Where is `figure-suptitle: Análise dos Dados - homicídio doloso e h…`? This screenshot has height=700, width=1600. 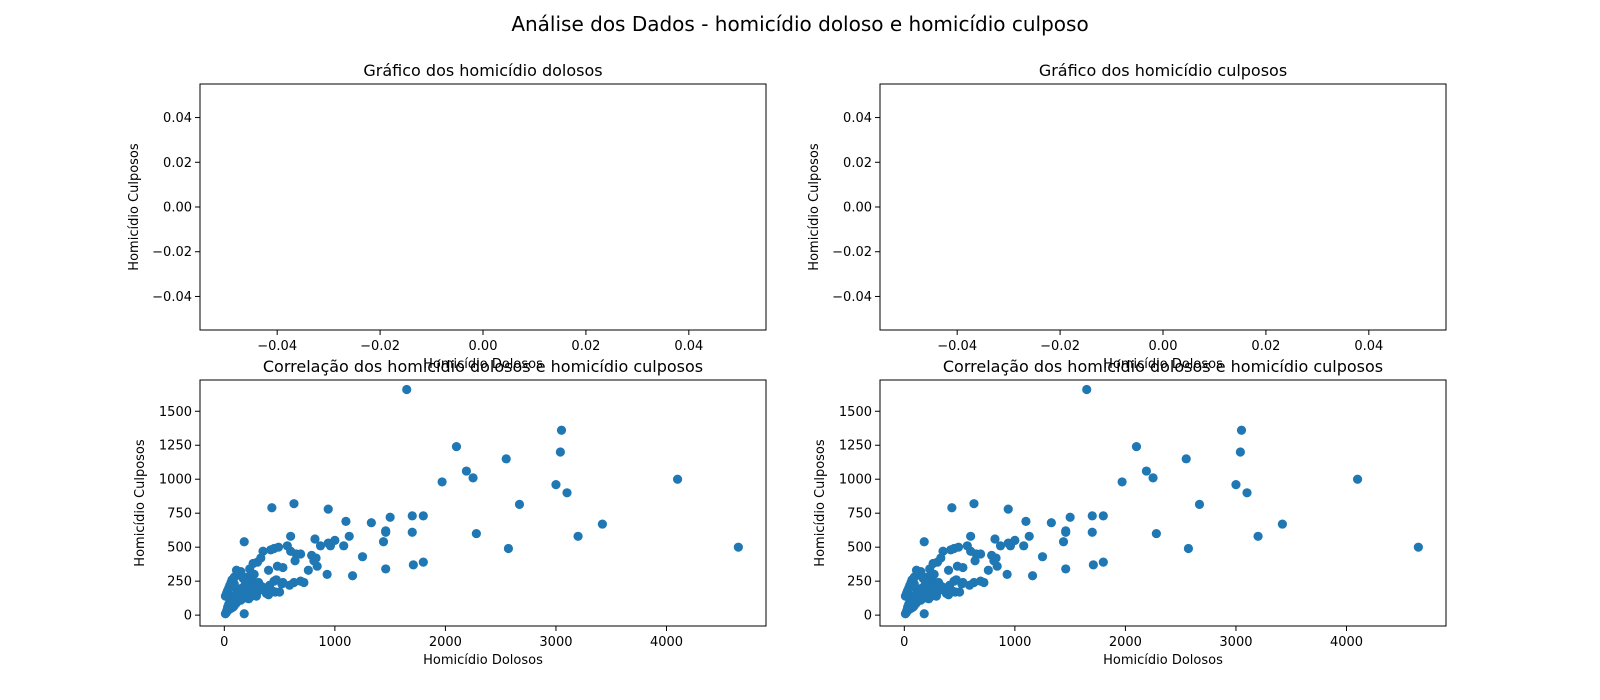
figure-suptitle: Análise dos Dados - homicídio doloso e h… is located at coordinates (799, 24).